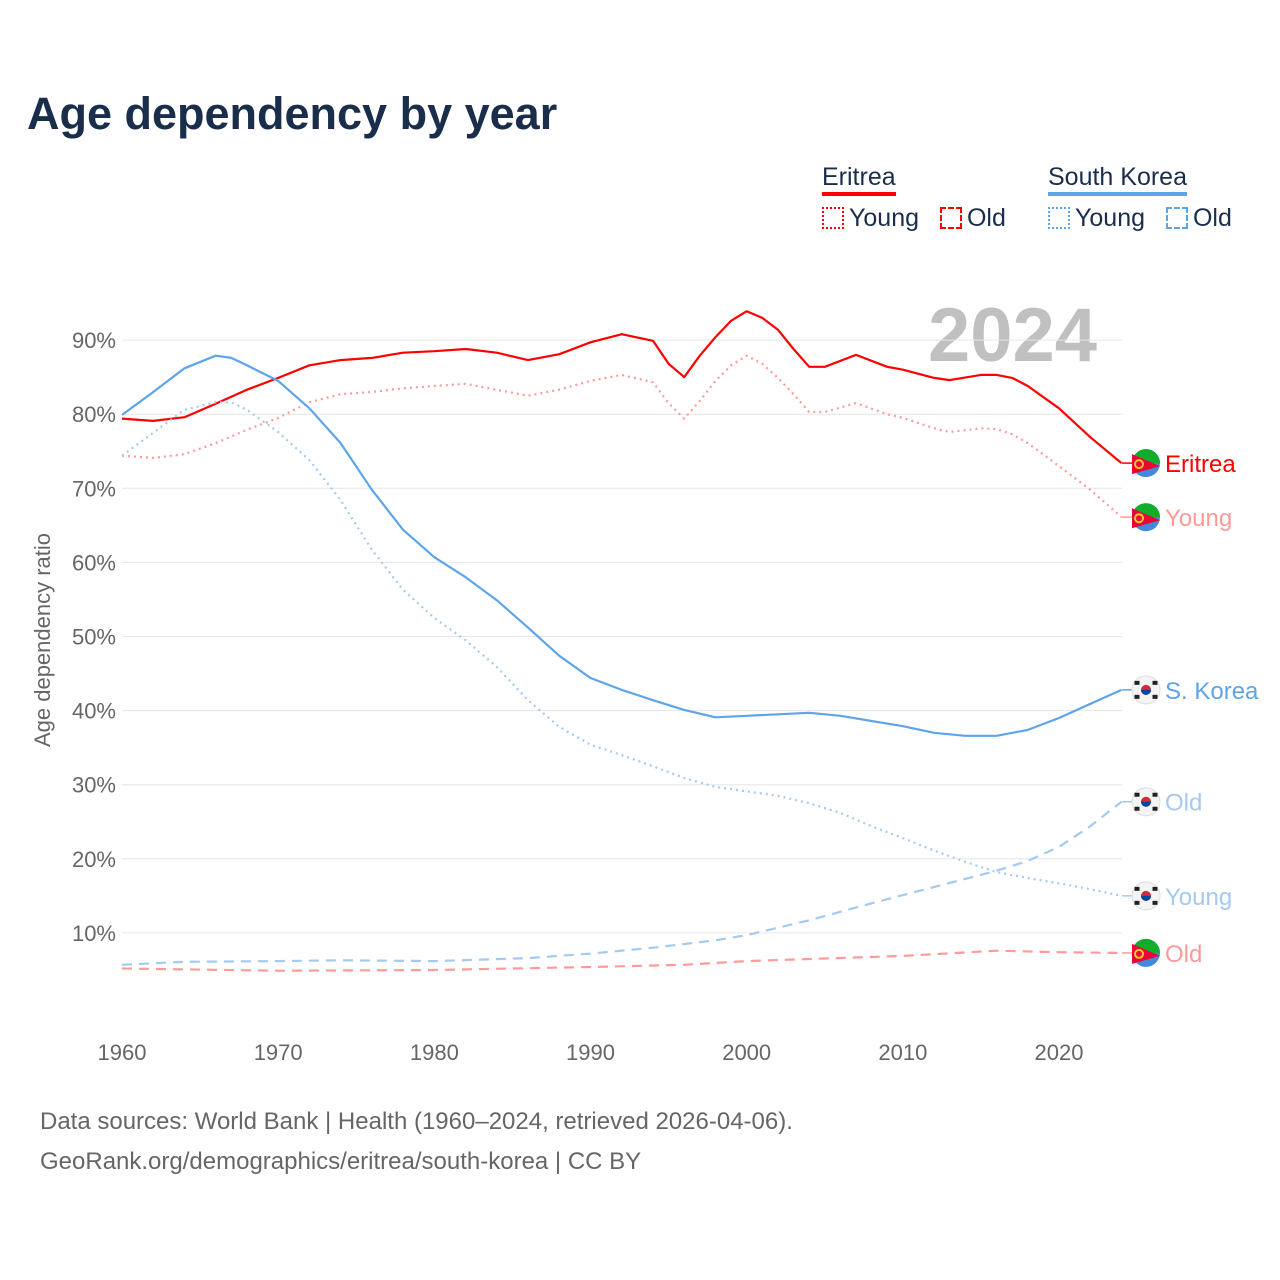 The height and width of the screenshot is (1280, 1280). Describe the element at coordinates (914, 197) in the screenshot. I see `legend-eritrea: Eritrea Young Old` at that location.